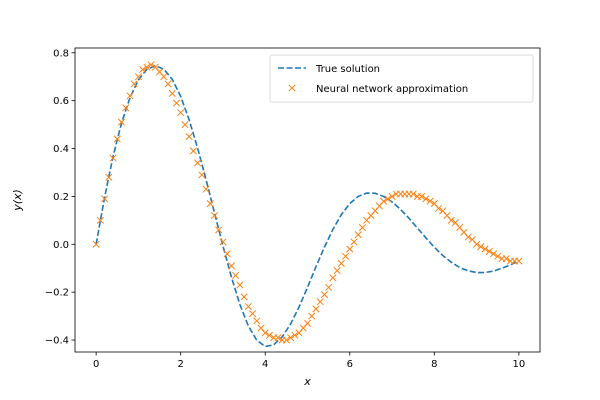 This screenshot has height=400, width=600. I want to click on x-tick-label: 2, so click(180, 364).